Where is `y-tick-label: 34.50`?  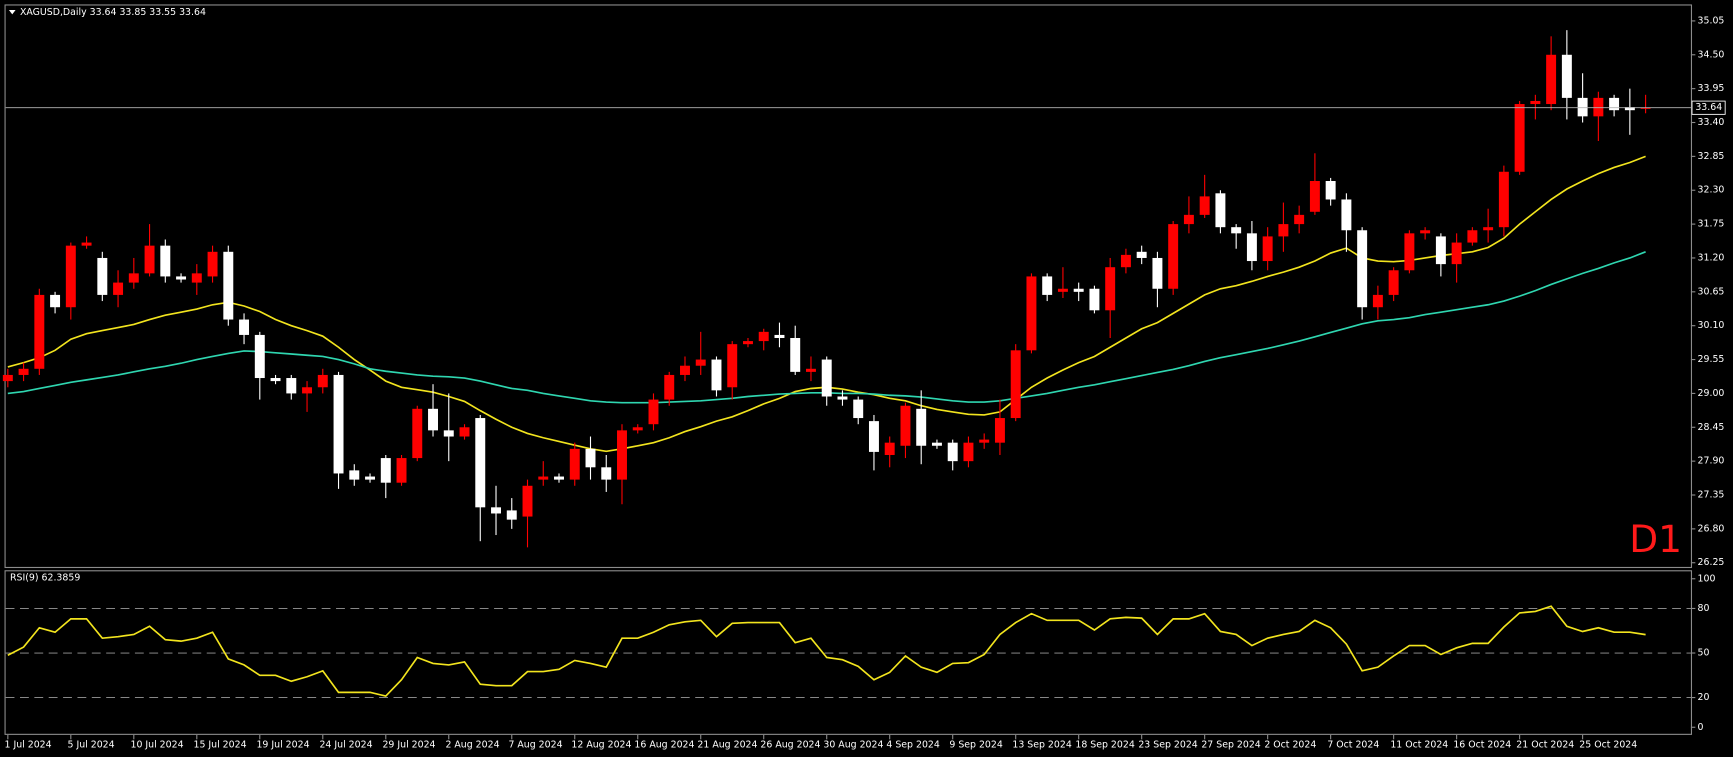 y-tick-label: 34.50 is located at coordinates (1711, 54).